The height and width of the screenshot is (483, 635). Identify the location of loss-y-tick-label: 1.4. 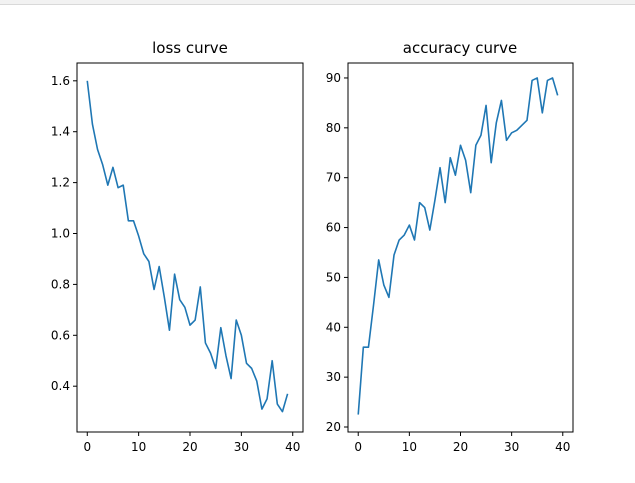
(60, 132).